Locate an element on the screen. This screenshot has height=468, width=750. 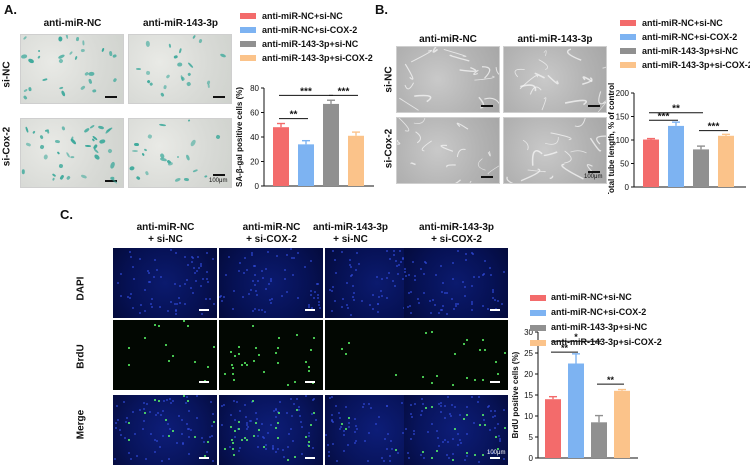
panel-b-image-sinc-mir143 is located at coordinates (555, 79).